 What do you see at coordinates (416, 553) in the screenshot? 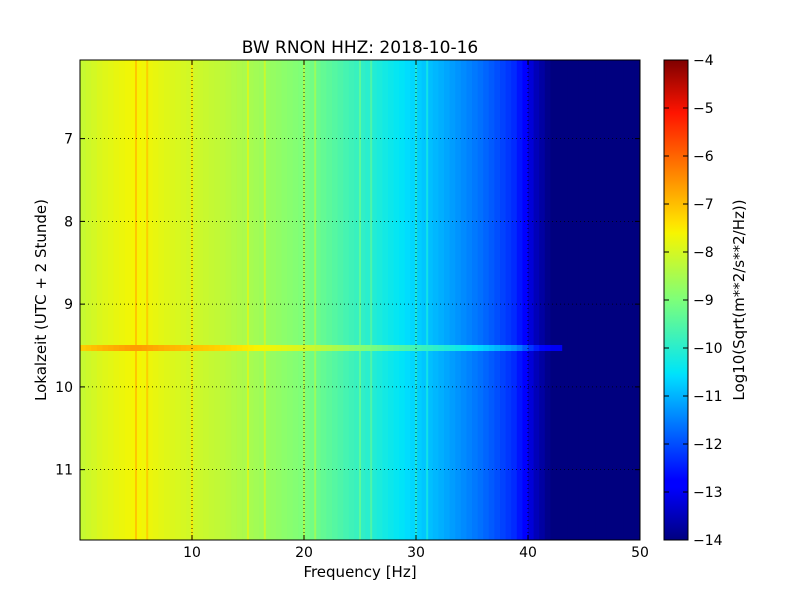
I see `x-tick-label: 30` at bounding box center [416, 553].